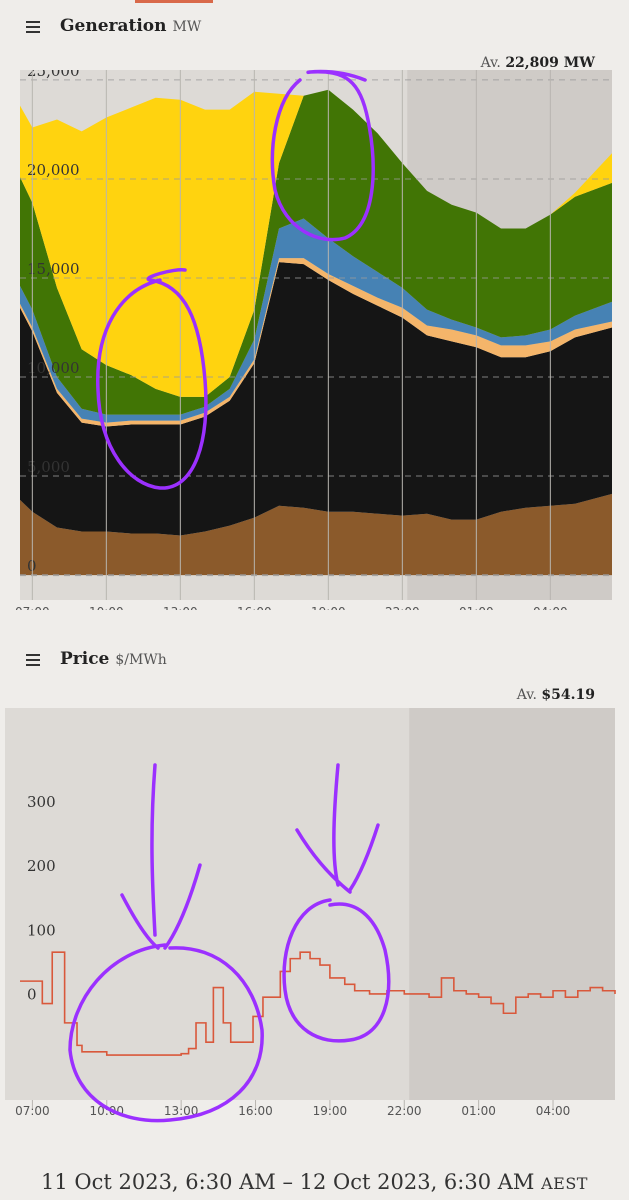 The height and width of the screenshot is (1200, 629). Describe the element at coordinates (512, 904) in the screenshot. I see `price-night-shading` at that location.